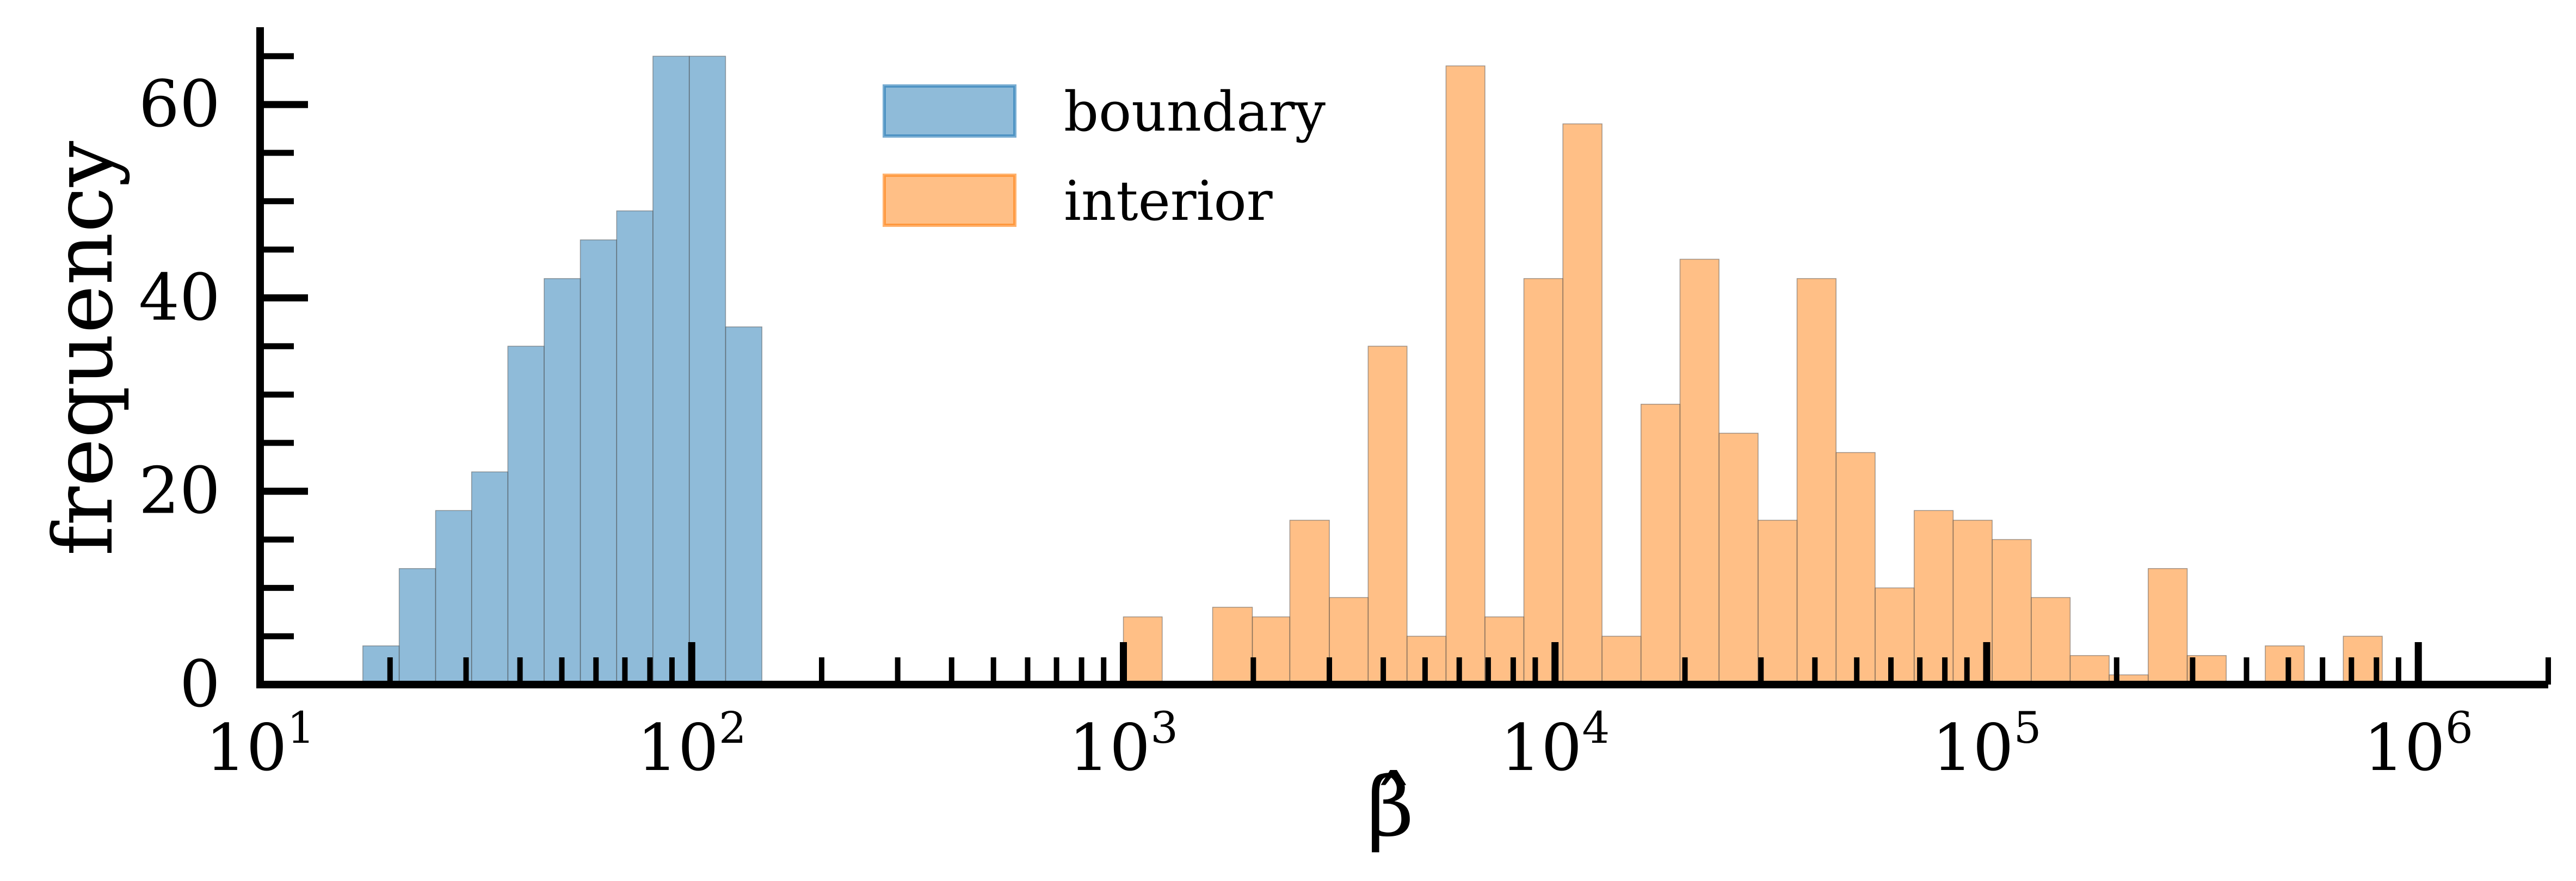 This screenshot has width=2576, height=881. What do you see at coordinates (1390, 808) in the screenshot?
I see `x-axis-label: β̂` at bounding box center [1390, 808].